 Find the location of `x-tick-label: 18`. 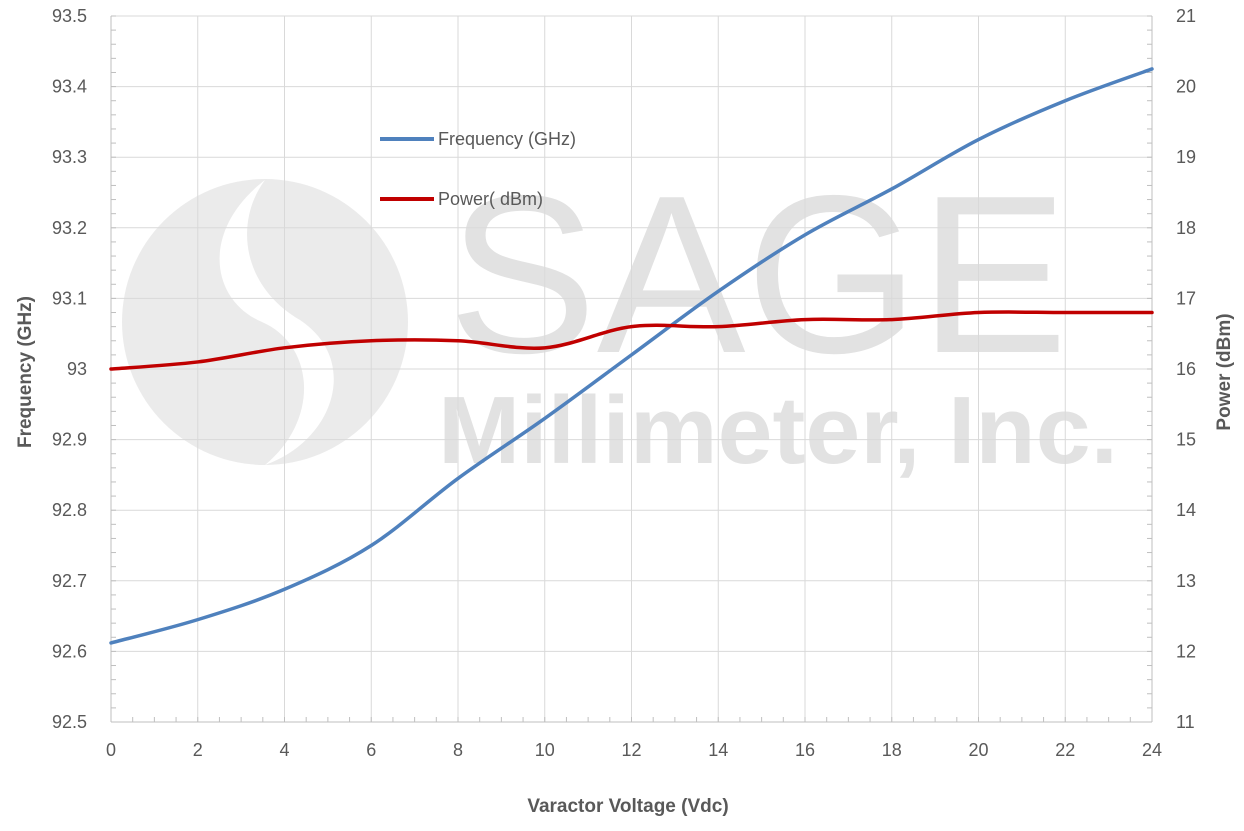

x-tick-label: 18 is located at coordinates (892, 750).